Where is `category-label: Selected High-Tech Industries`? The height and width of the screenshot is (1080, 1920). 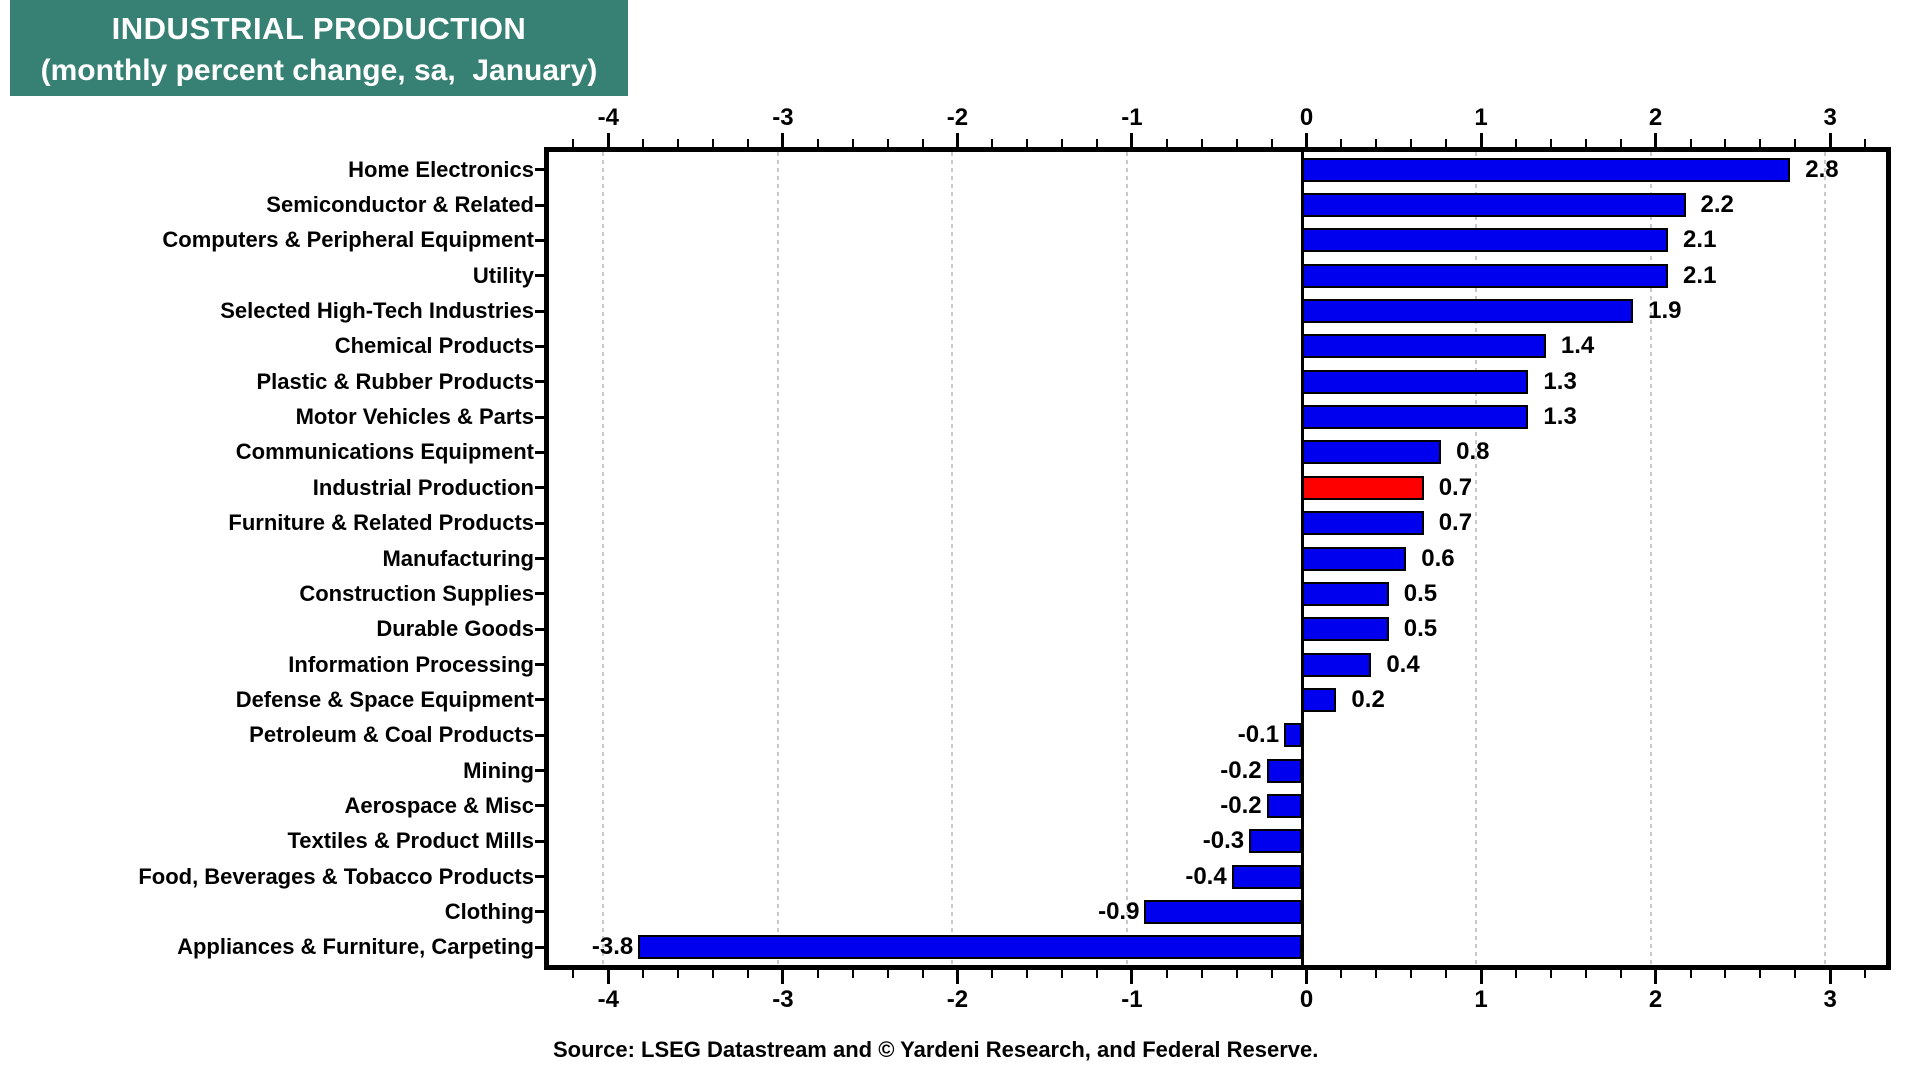
category-label: Selected High-Tech Industries is located at coordinates (377, 311).